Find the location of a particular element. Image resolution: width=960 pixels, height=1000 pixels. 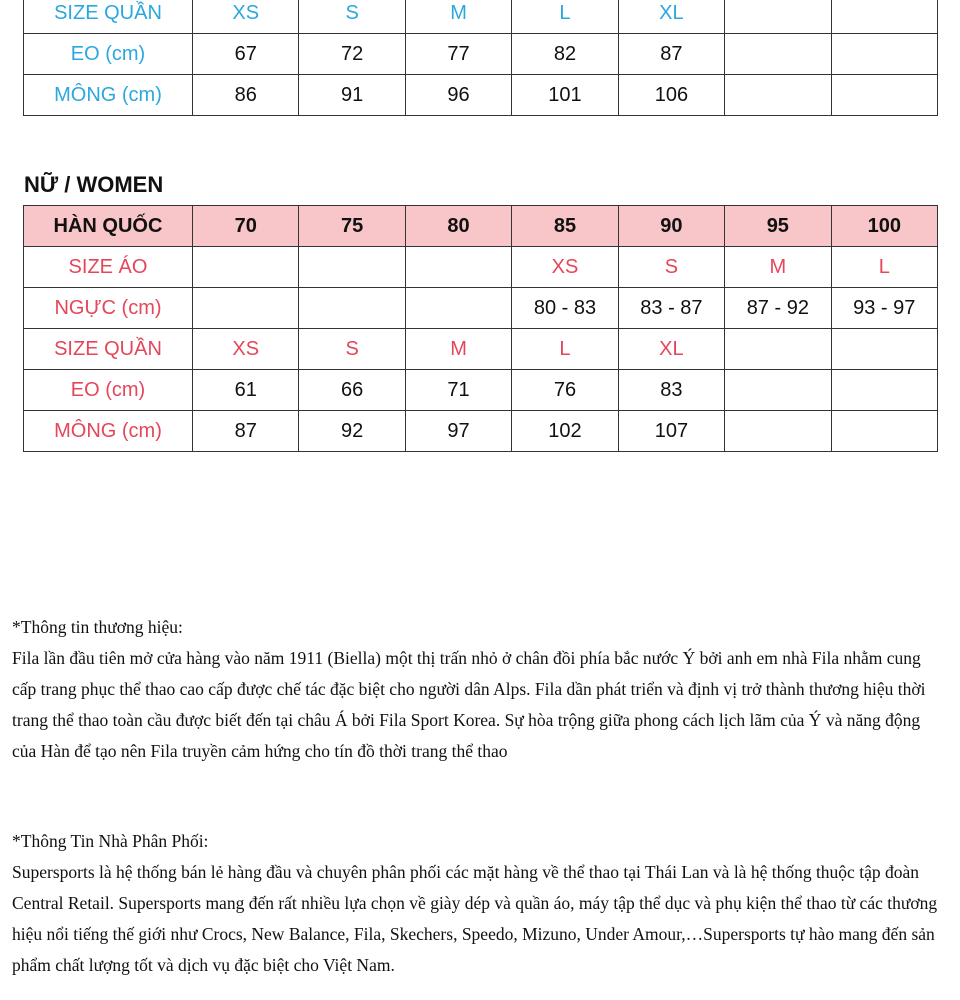

table-cell: 80 - 83 is located at coordinates (565, 308).